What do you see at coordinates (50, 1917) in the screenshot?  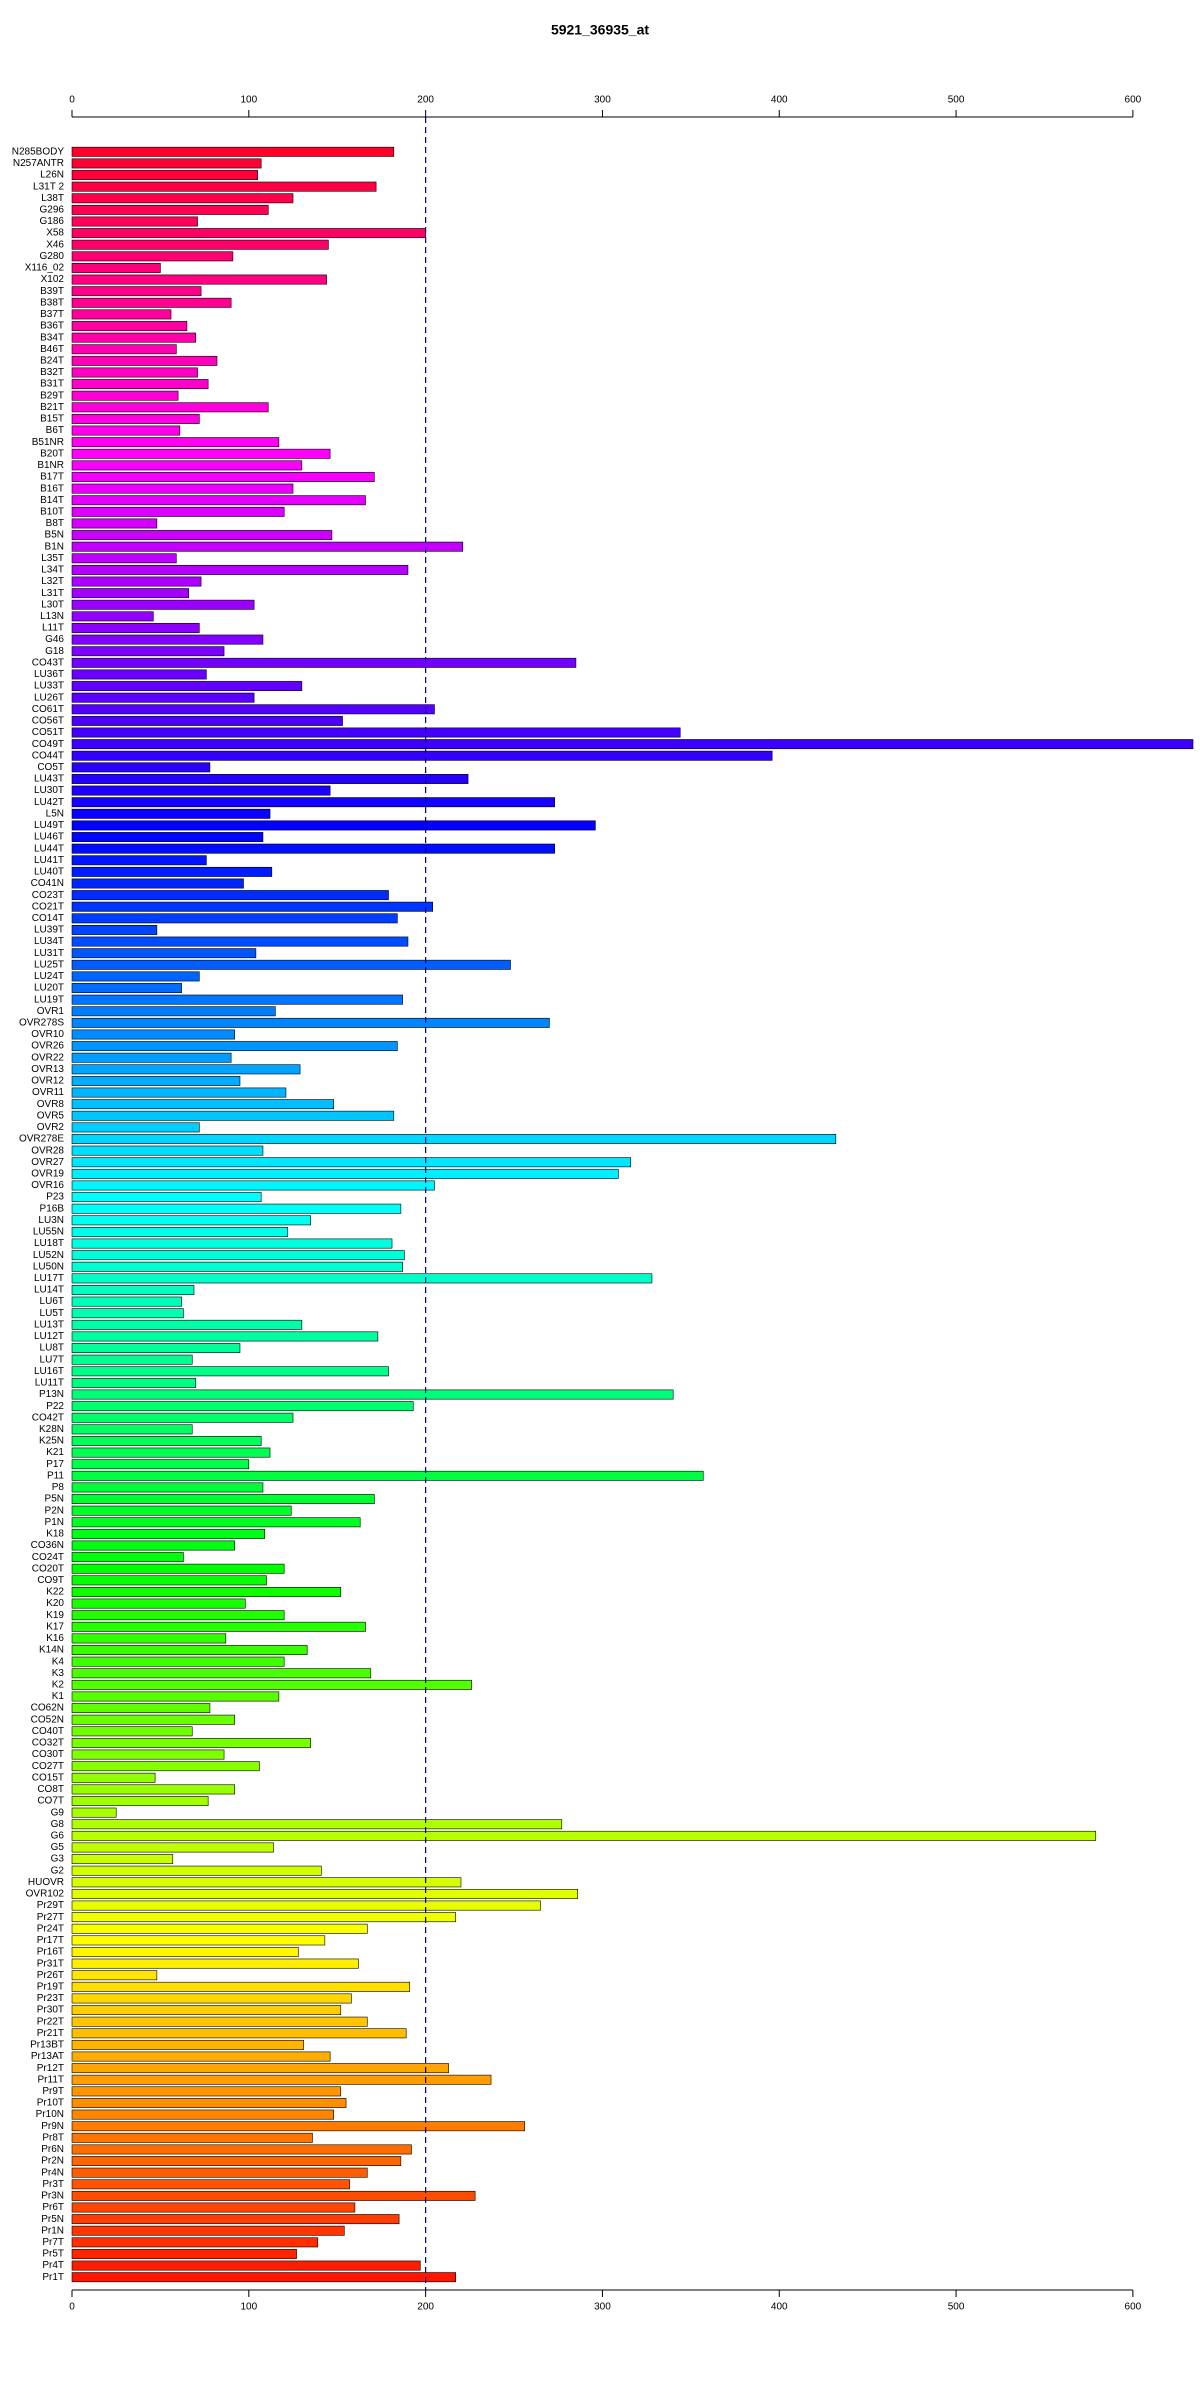 I see `y-tick-label: Pr27T` at bounding box center [50, 1917].